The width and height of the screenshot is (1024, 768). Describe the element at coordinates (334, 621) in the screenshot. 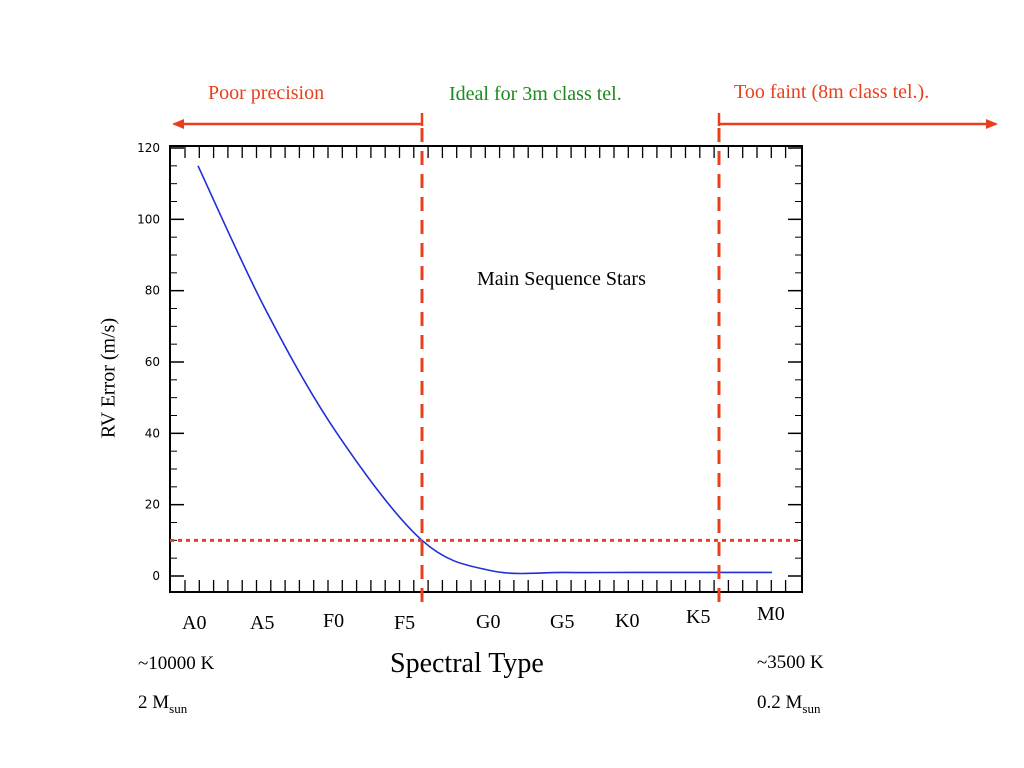

I see `spectral-label-f0: F0` at that location.